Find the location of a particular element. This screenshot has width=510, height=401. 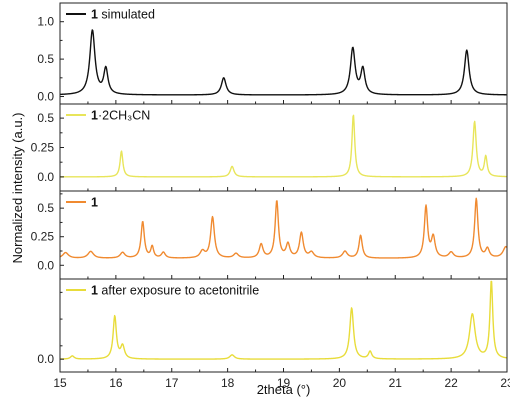

x-tick-label: 18 is located at coordinates (228, 383).